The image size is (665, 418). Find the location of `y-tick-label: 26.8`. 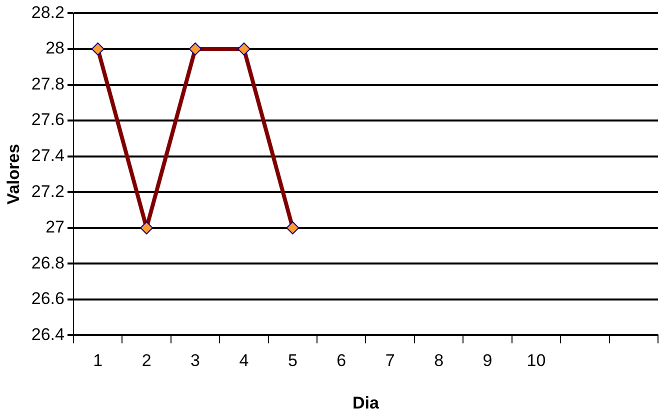

y-tick-label: 26.8 is located at coordinates (47, 262).